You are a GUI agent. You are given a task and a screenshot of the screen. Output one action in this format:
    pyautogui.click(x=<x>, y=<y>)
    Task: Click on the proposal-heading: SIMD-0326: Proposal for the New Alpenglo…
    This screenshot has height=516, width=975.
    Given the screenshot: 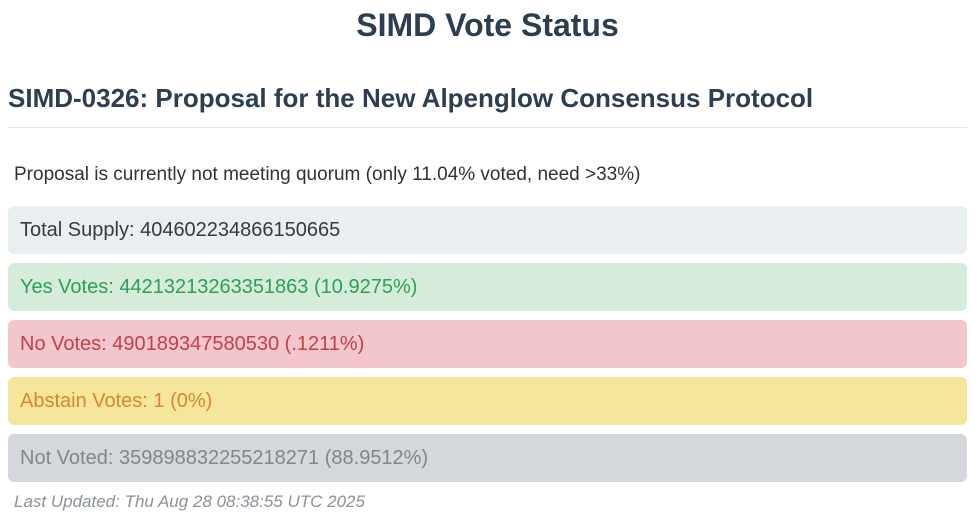 What is the action you would take?
    pyautogui.click(x=487, y=106)
    